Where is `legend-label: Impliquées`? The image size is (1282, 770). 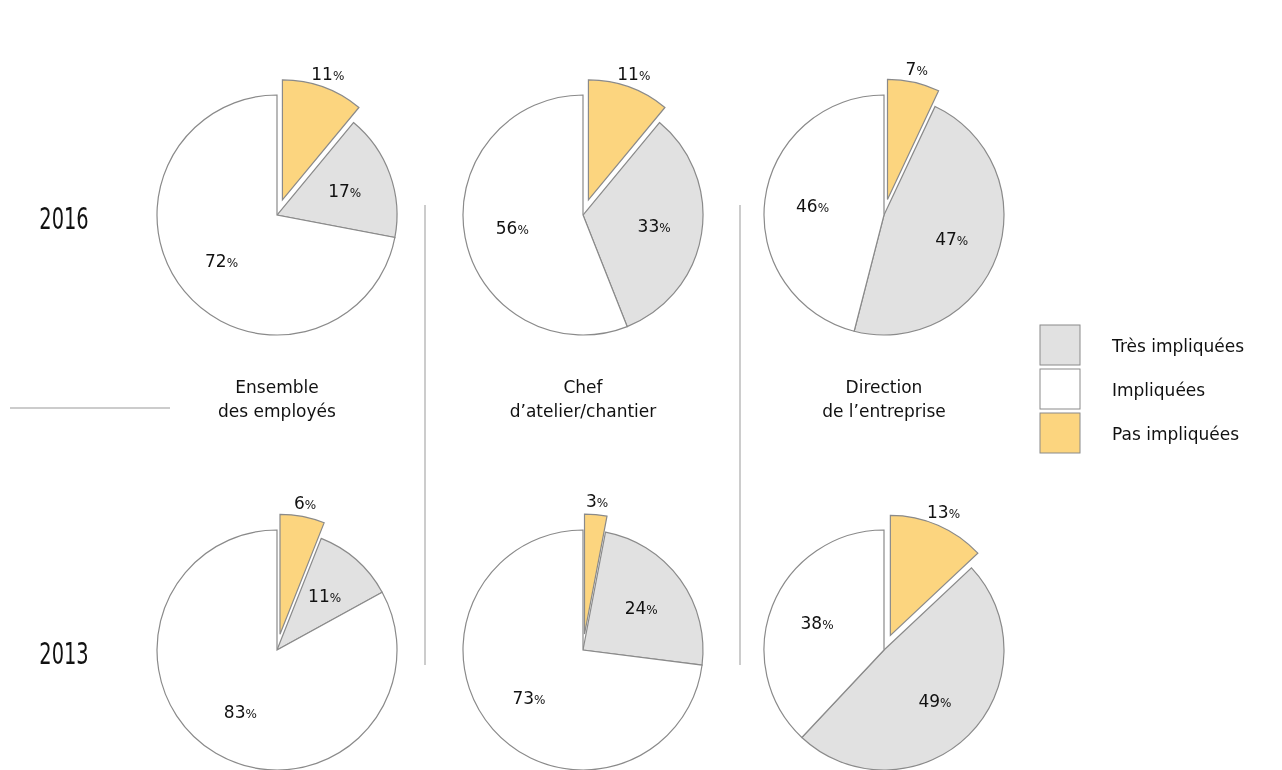 legend-label: Impliquées is located at coordinates (1159, 390).